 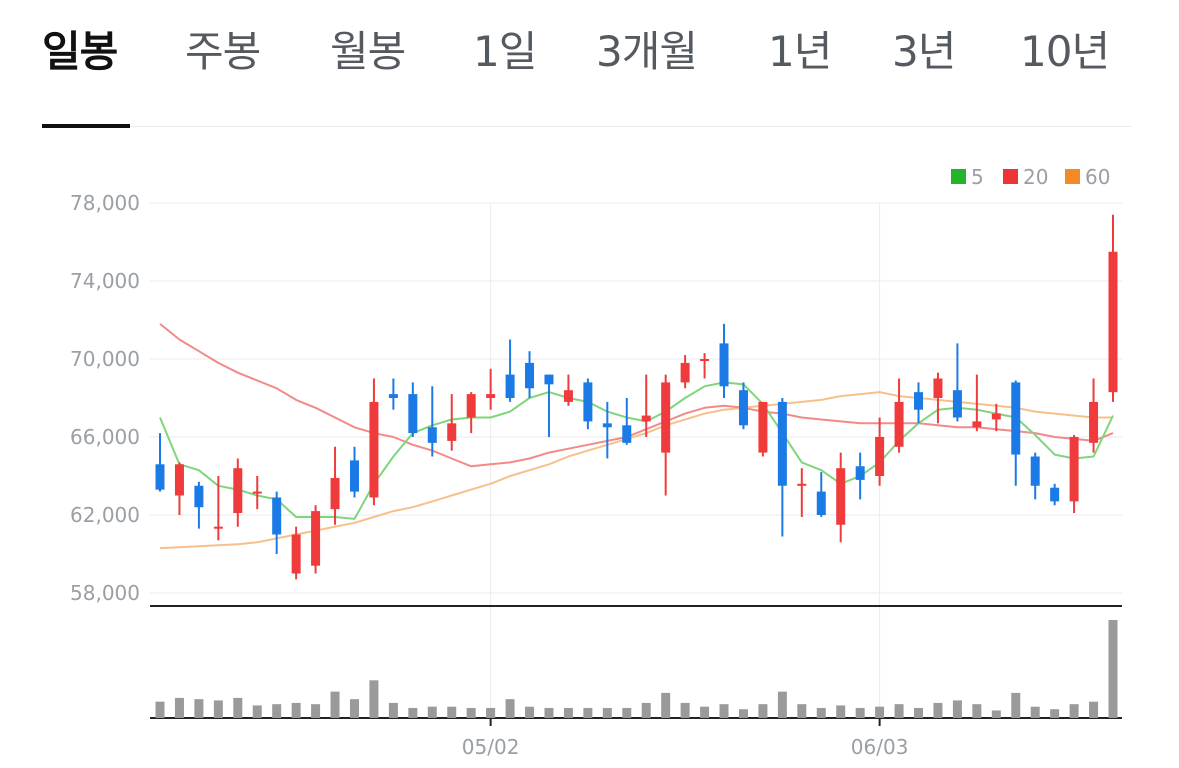 I want to click on tab-3months: 3개월, so click(x=647, y=51).